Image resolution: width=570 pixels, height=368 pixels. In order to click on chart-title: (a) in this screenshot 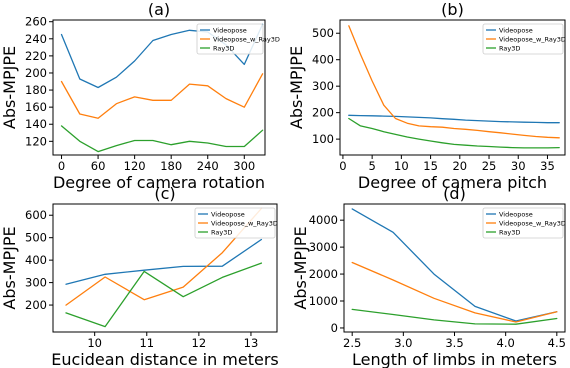, I will do `click(159, 9)`.